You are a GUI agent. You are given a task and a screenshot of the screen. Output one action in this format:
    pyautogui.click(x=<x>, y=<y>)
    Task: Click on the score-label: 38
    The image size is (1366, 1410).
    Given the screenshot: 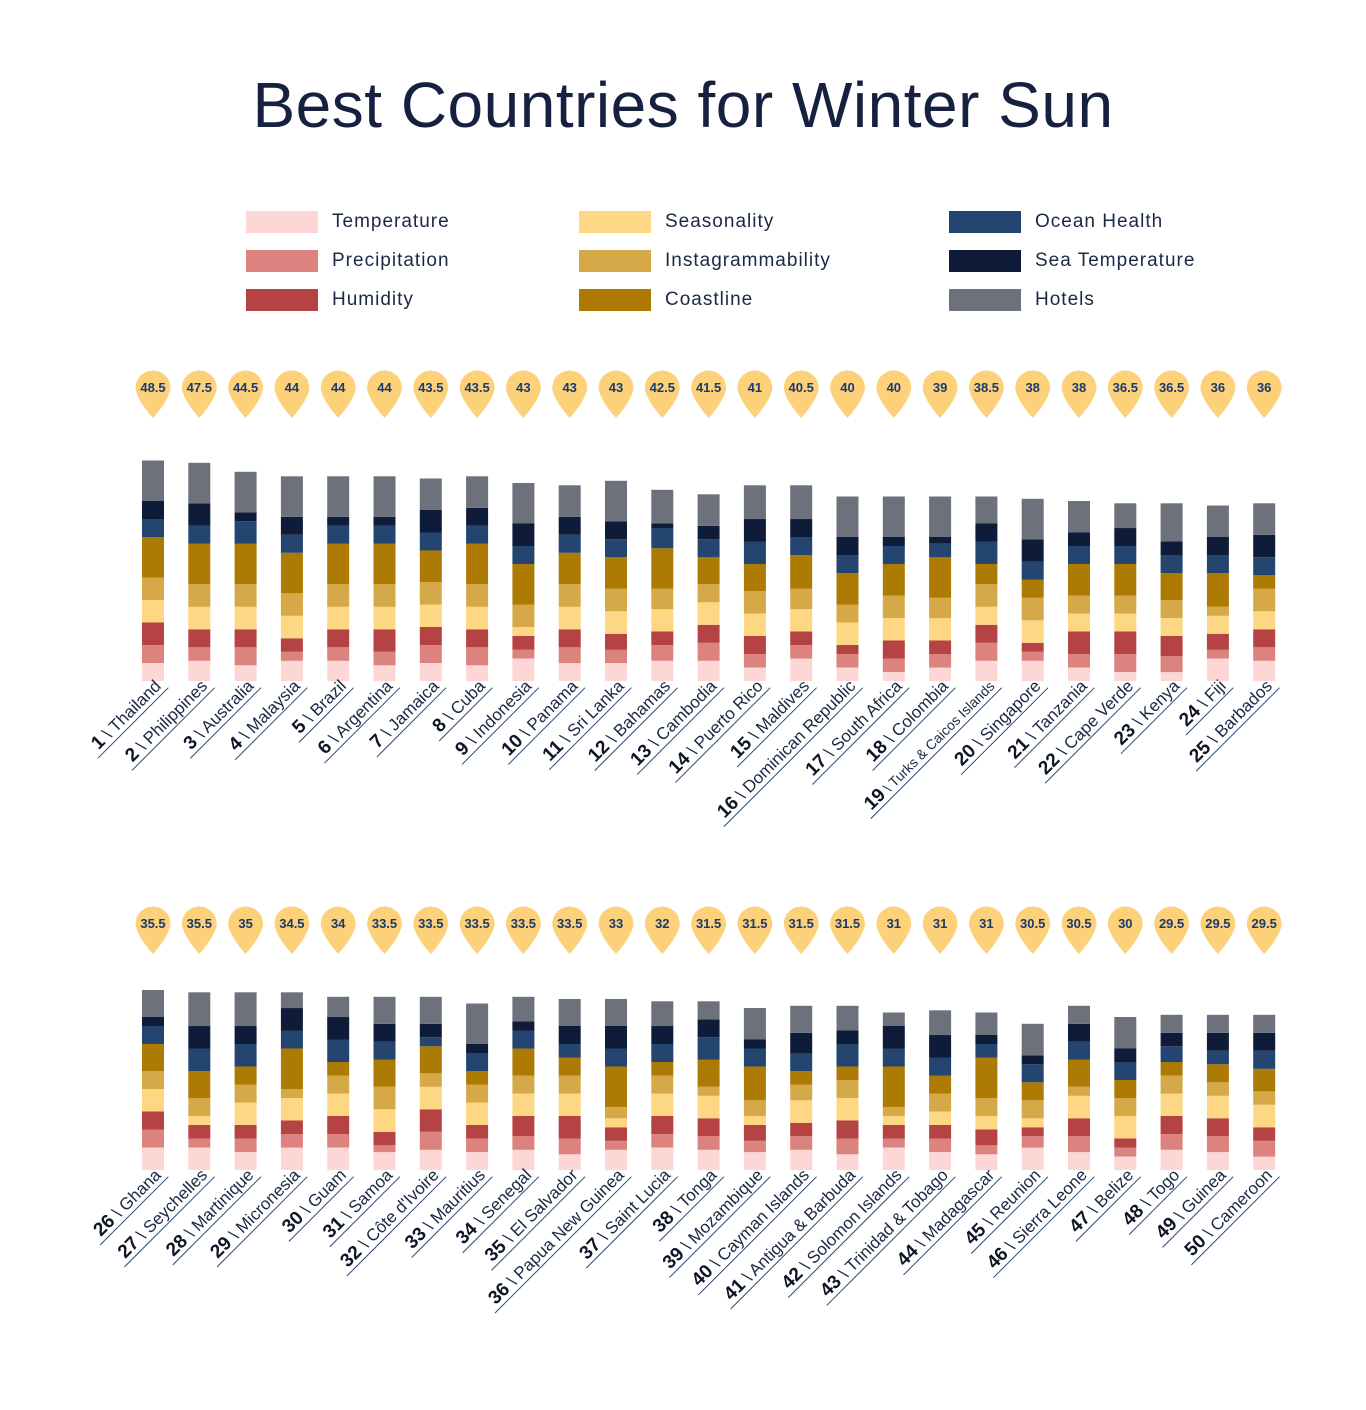 What is the action you would take?
    pyautogui.click(x=1032, y=387)
    